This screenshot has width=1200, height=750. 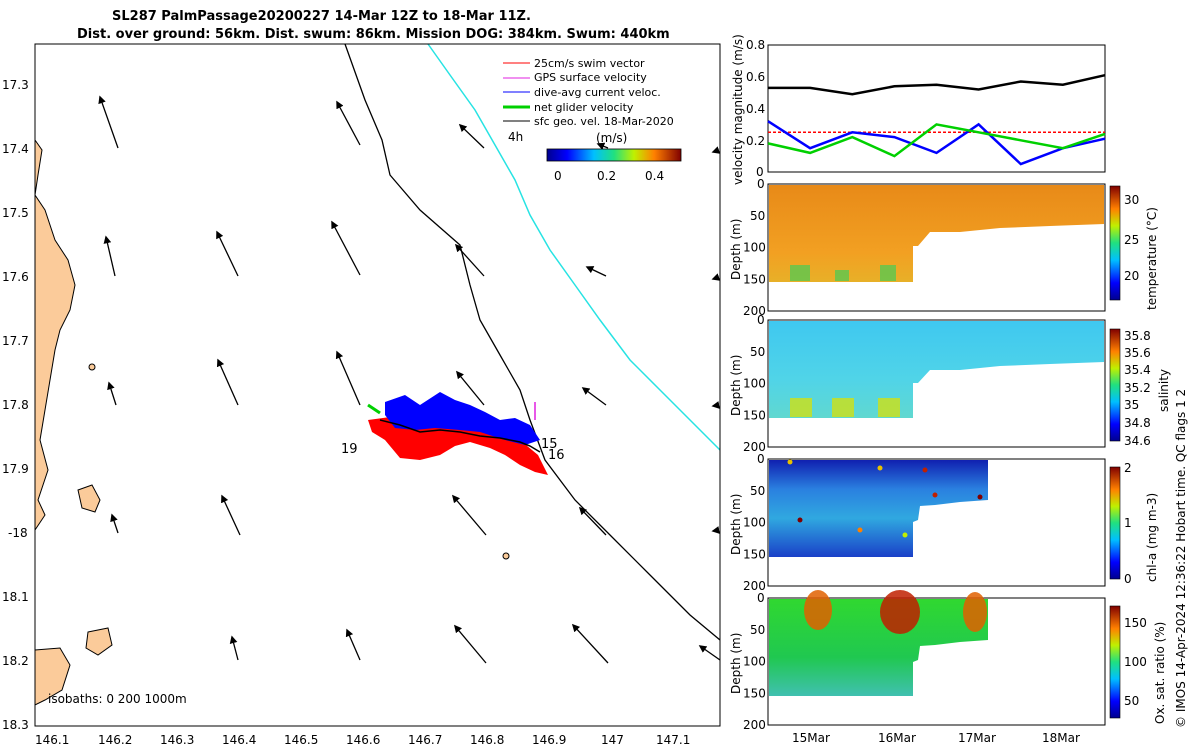 I want to click on map-ytick: 18.2, so click(x=15, y=661).